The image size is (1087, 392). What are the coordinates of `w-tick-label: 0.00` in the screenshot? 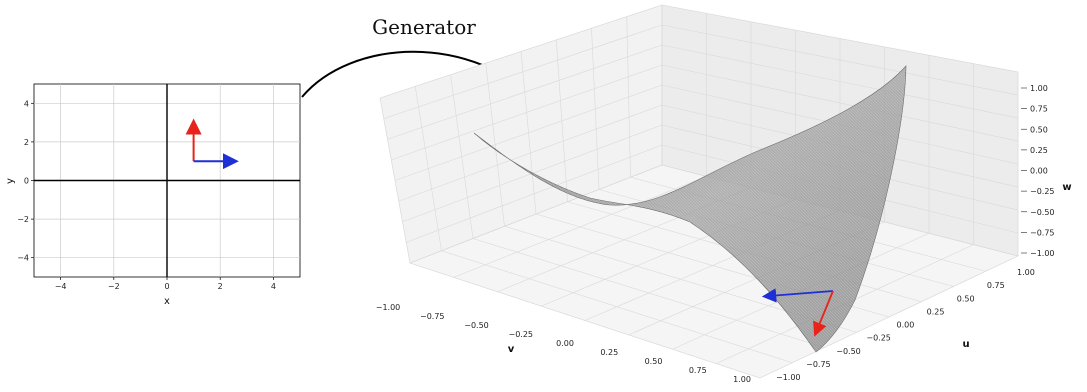 It's located at (1039, 171).